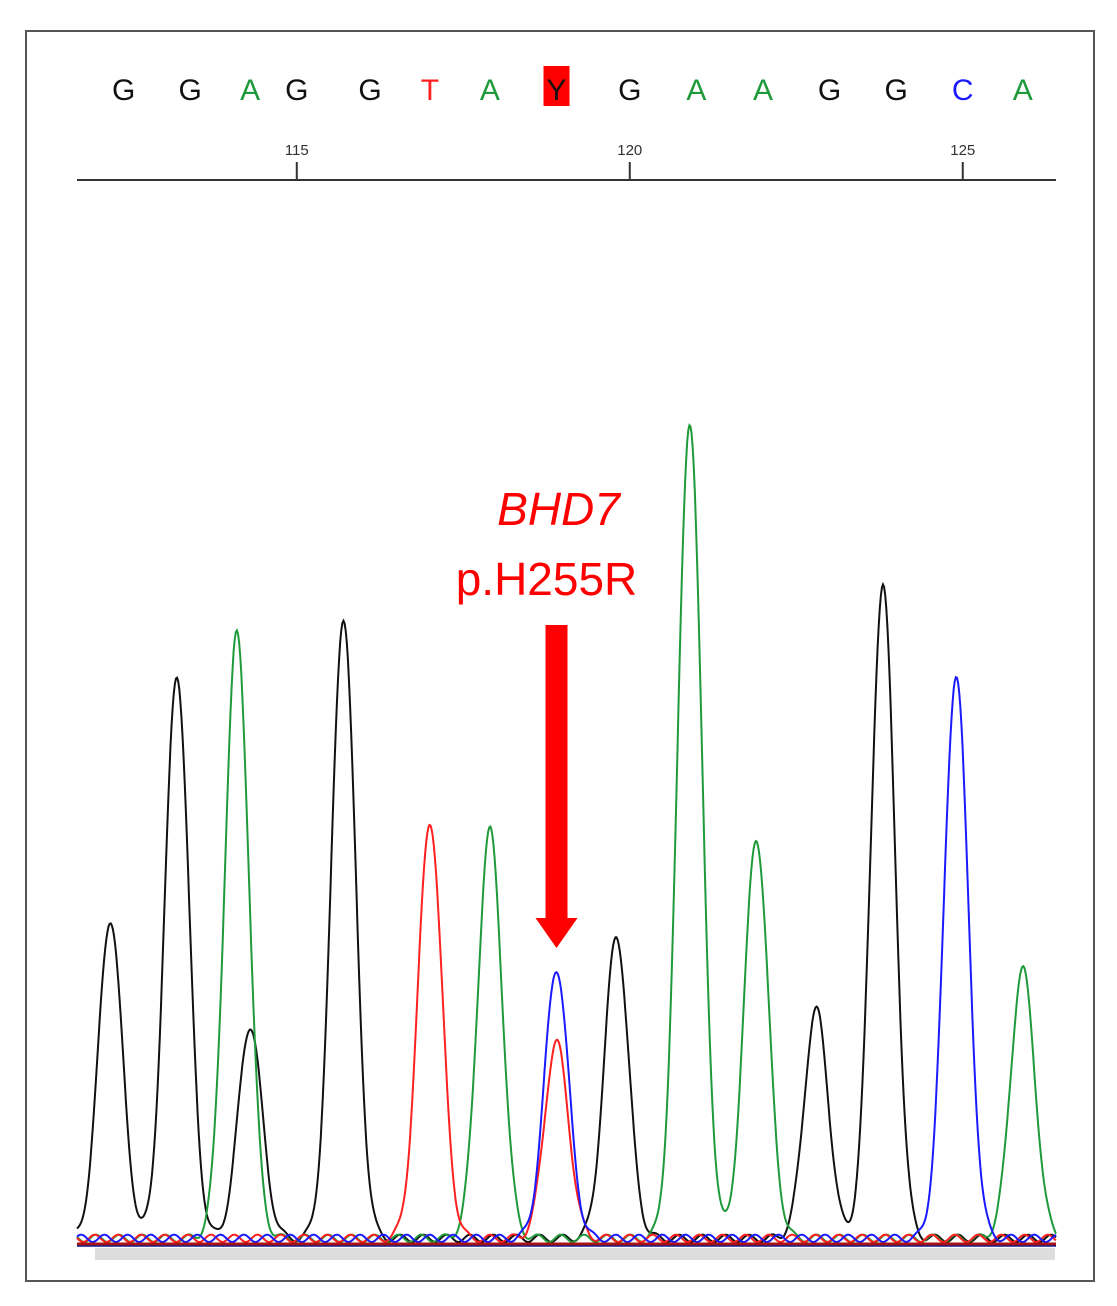  What do you see at coordinates (696, 90) in the screenshot?
I see `base-call-9: A` at bounding box center [696, 90].